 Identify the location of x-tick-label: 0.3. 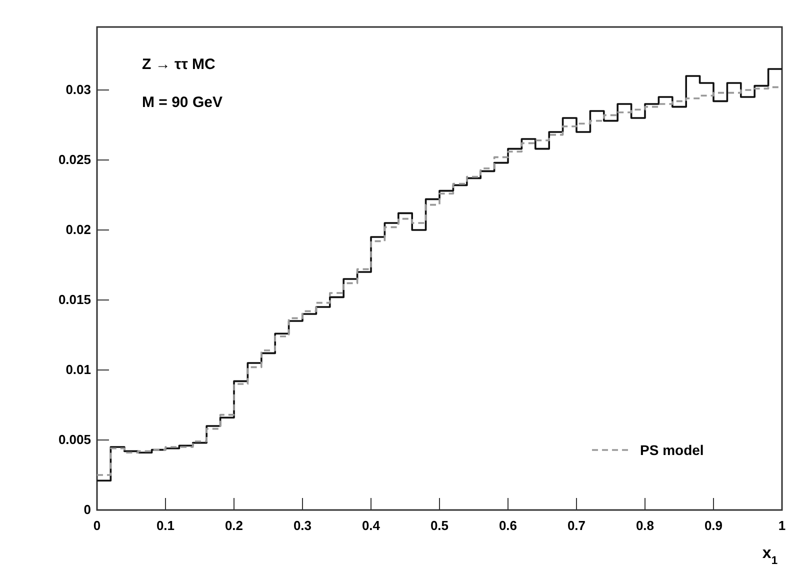
(302, 525).